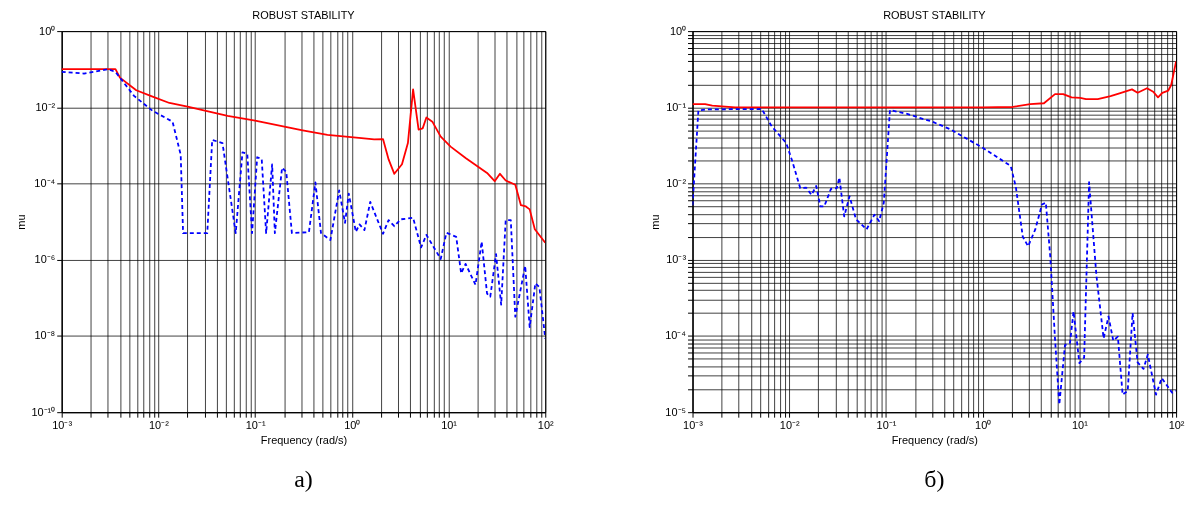 This screenshot has height=514, width=1195. Describe the element at coordinates (676, 411) in the screenshot. I see `y-tick-label: 10⁻⁵` at that location.